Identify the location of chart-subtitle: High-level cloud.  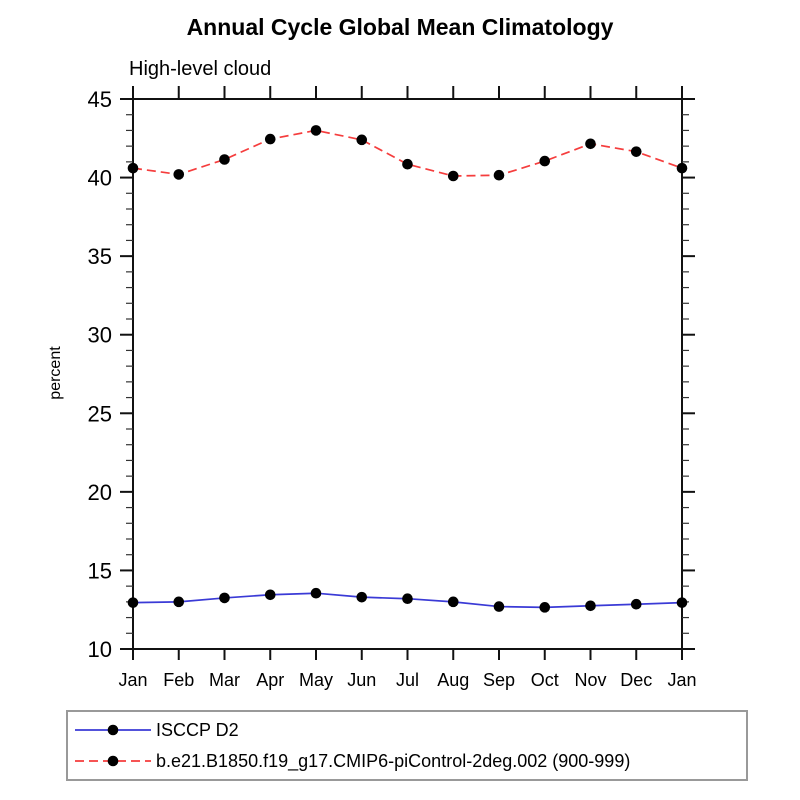
(200, 69).